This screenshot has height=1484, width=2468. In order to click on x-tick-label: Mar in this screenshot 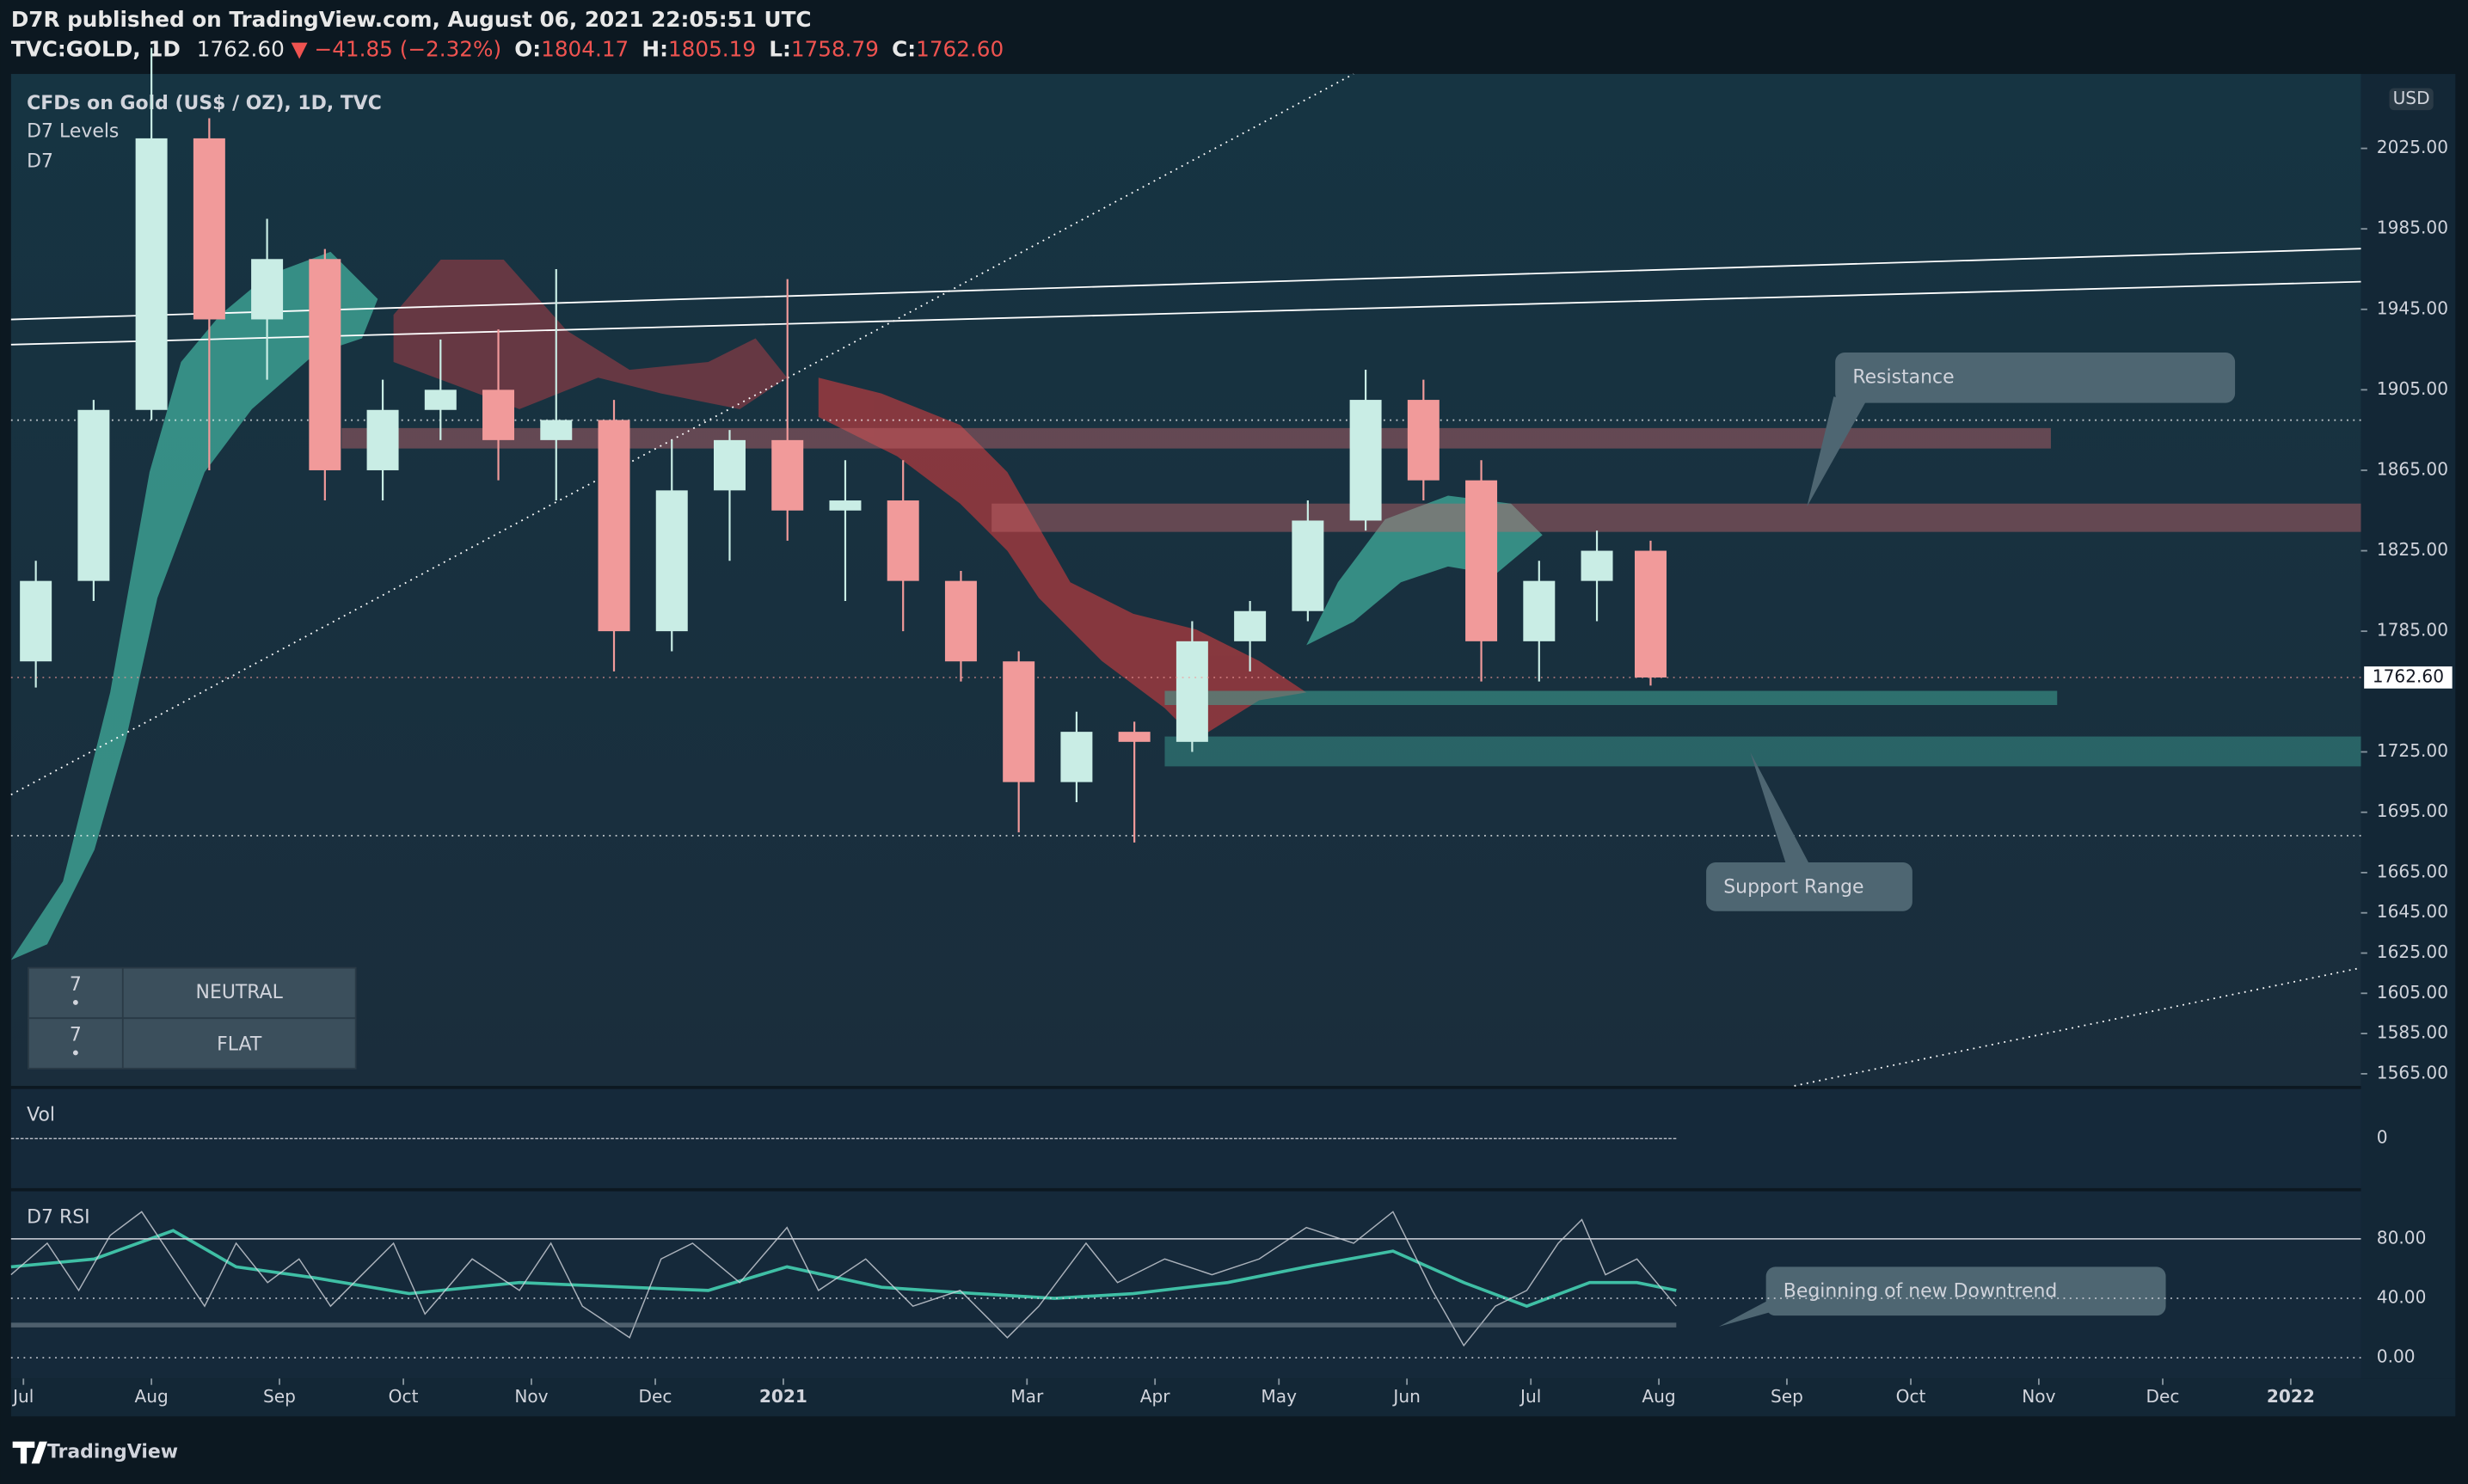, I will do `click(1027, 1396)`.